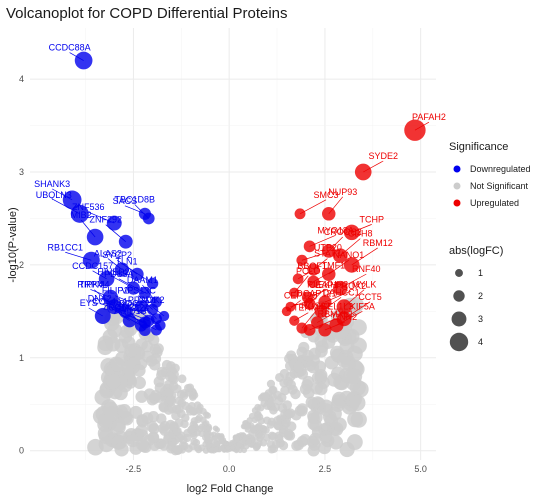 The height and width of the screenshot is (502, 550). Describe the element at coordinates (476, 251) in the screenshot. I see `legend-size-title: abs(logFC)` at that location.